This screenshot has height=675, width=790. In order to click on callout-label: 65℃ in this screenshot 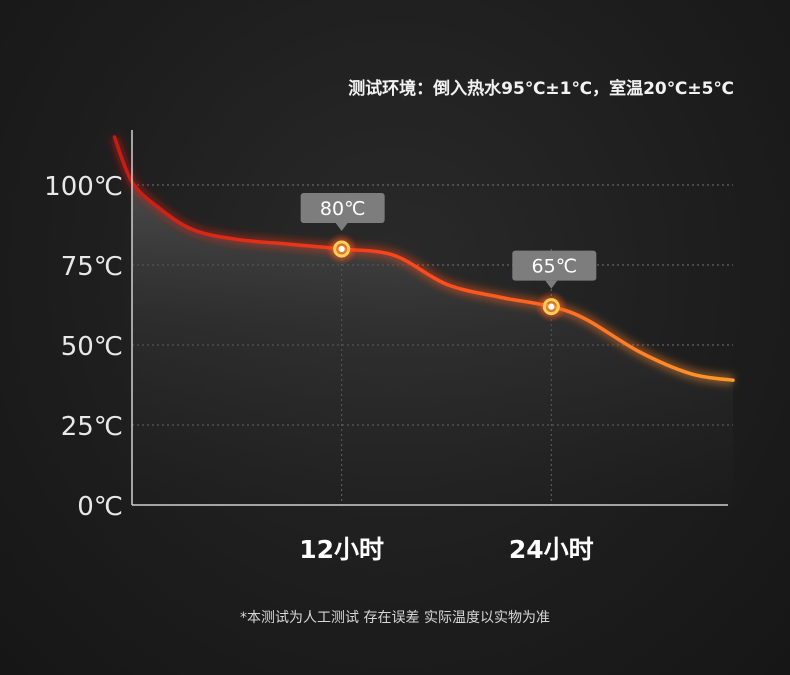, I will do `click(555, 267)`.